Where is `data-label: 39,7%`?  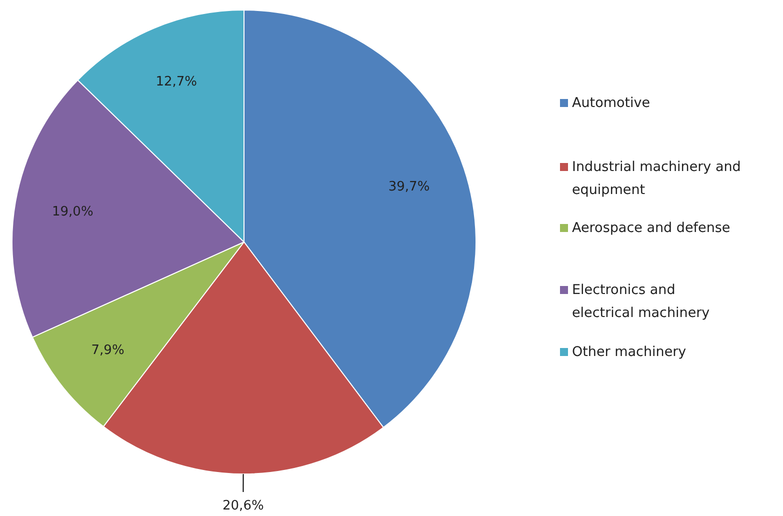
data-label: 39,7% is located at coordinates (409, 186).